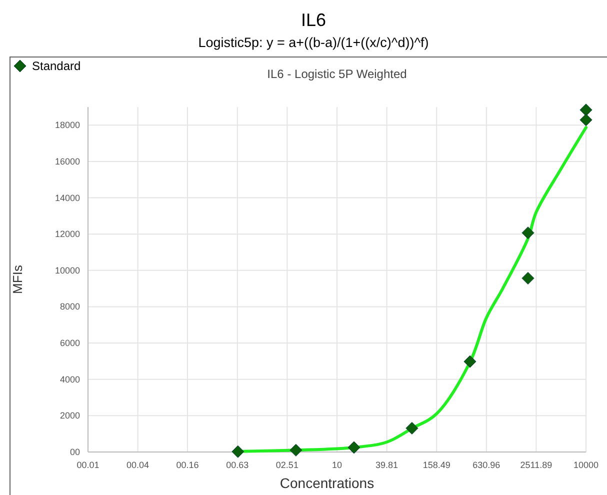  What do you see at coordinates (138, 465) in the screenshot?
I see `x-tick-label: 00.04` at bounding box center [138, 465].